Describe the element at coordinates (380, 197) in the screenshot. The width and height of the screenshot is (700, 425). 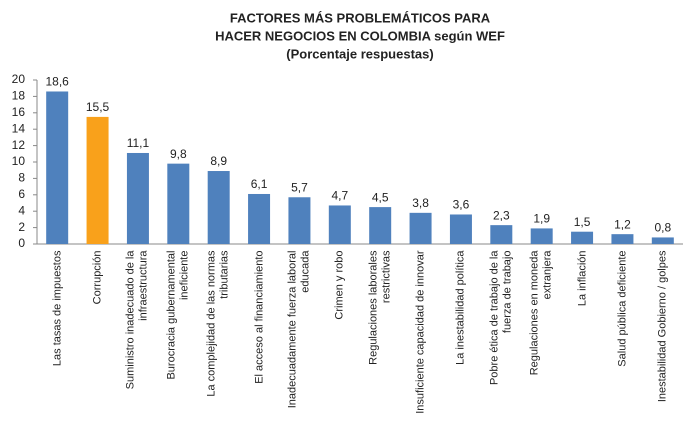
I see `value-label: 4,5` at that location.